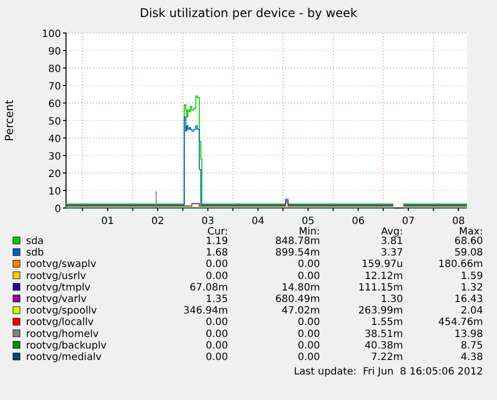  I want to click on text: 346.94m, so click(205, 311).